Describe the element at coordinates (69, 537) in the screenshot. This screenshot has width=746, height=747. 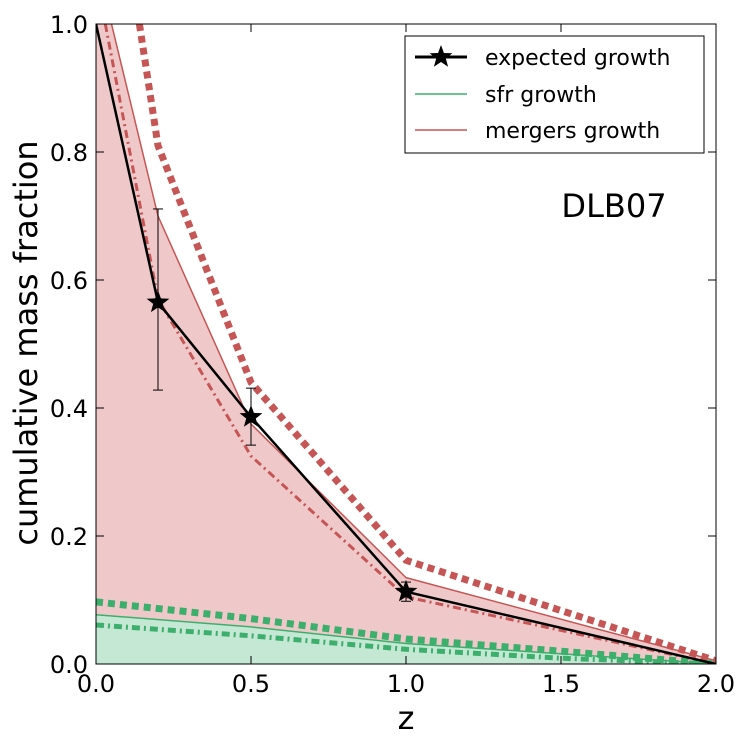
I see `y-tick-label: 0.2` at that location.